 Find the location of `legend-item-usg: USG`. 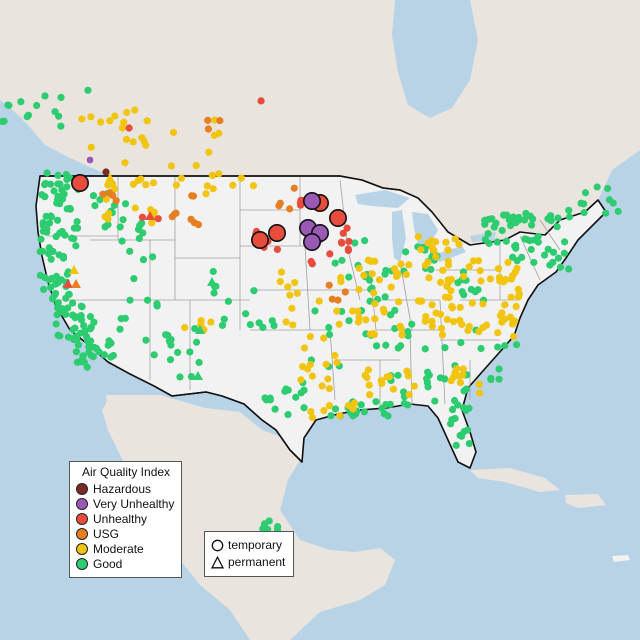

legend-item-usg: USG is located at coordinates (97, 534).